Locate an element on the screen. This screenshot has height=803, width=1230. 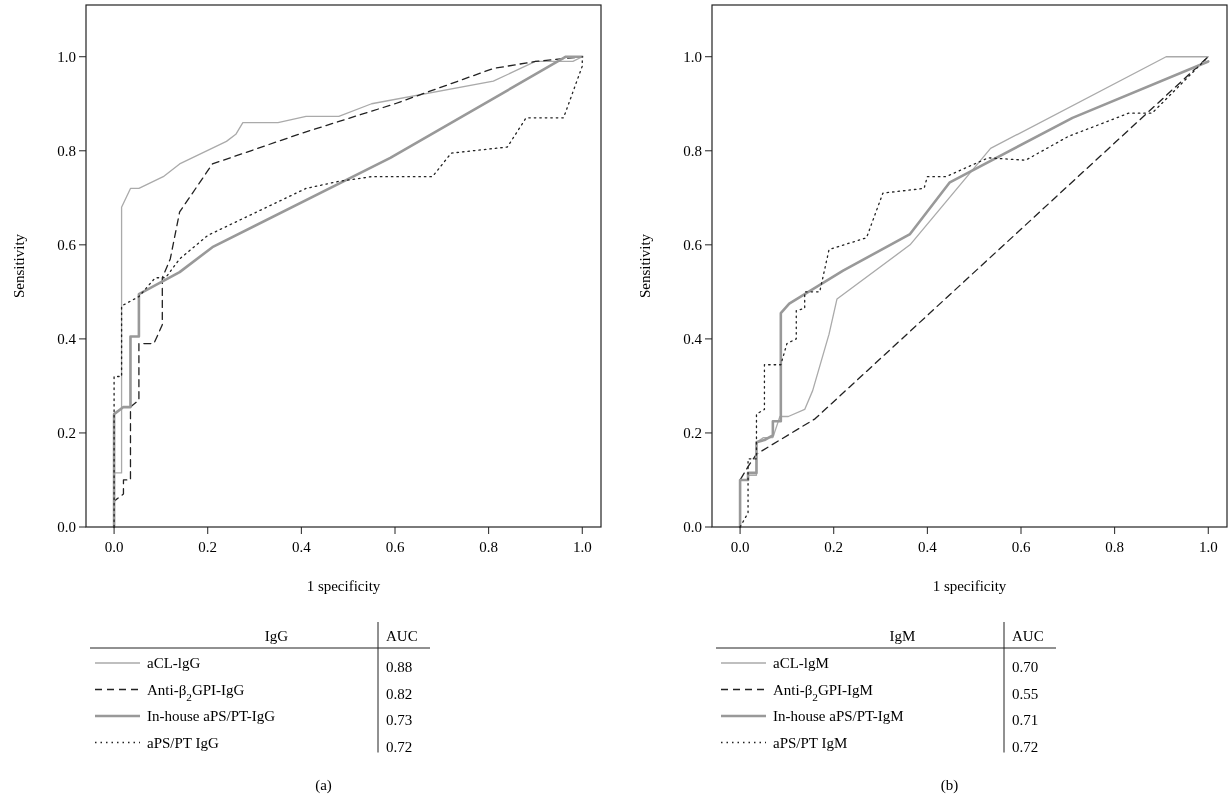
text: 0.82 is located at coordinates (399, 693).